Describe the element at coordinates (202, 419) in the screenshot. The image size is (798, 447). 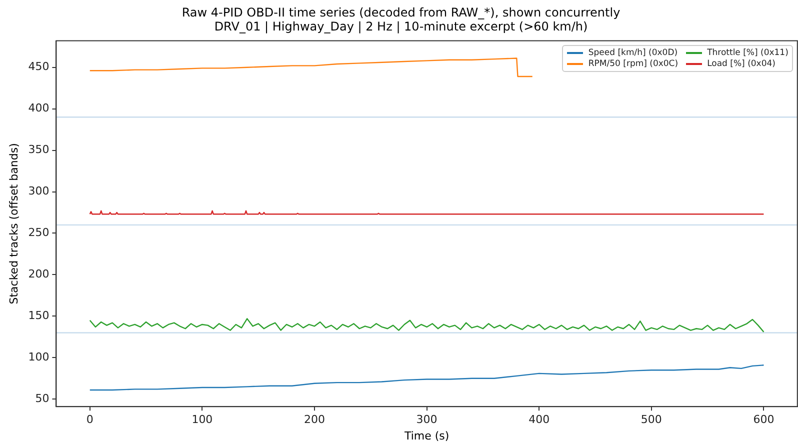
I see `x-tick-label: 100` at that location.